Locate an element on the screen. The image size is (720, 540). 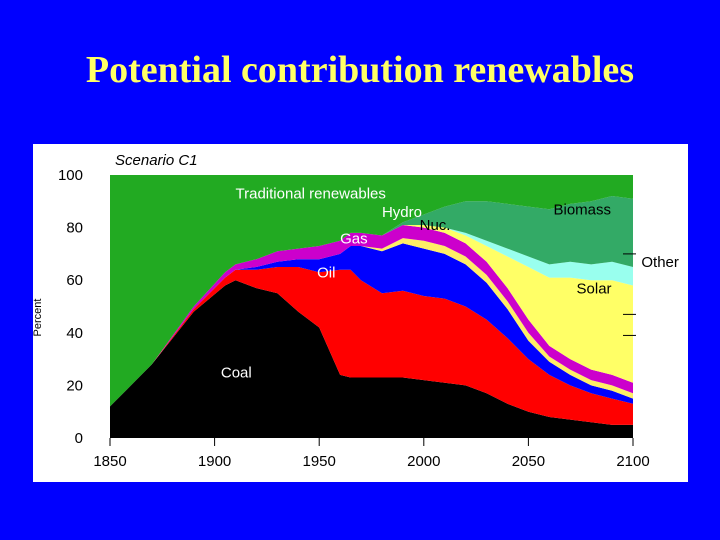
x-tick-label: 1950 is located at coordinates (319, 461).